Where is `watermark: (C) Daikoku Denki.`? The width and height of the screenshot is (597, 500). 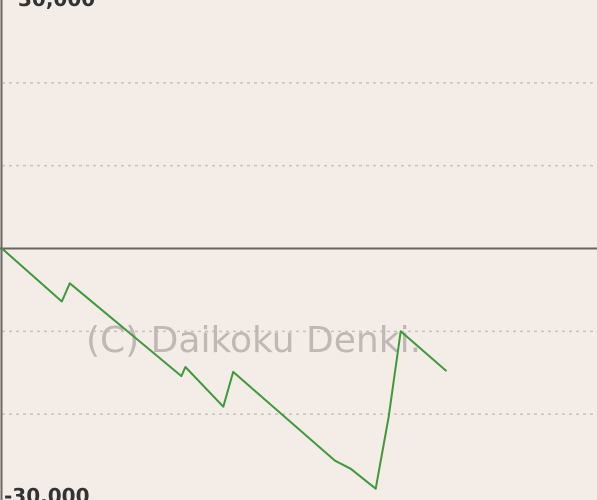
watermark: (C) Daikoku Denki. is located at coordinates (253, 340).